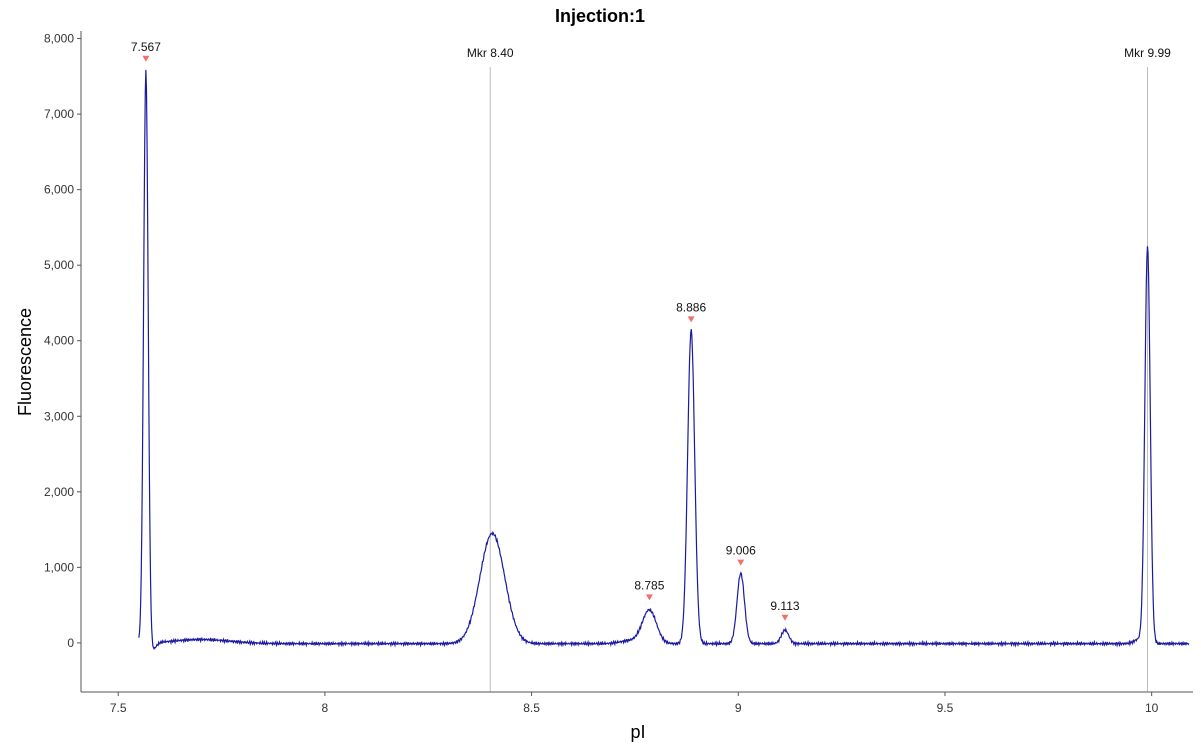 The height and width of the screenshot is (751, 1201). I want to click on x-axis-label: pI, so click(637, 732).